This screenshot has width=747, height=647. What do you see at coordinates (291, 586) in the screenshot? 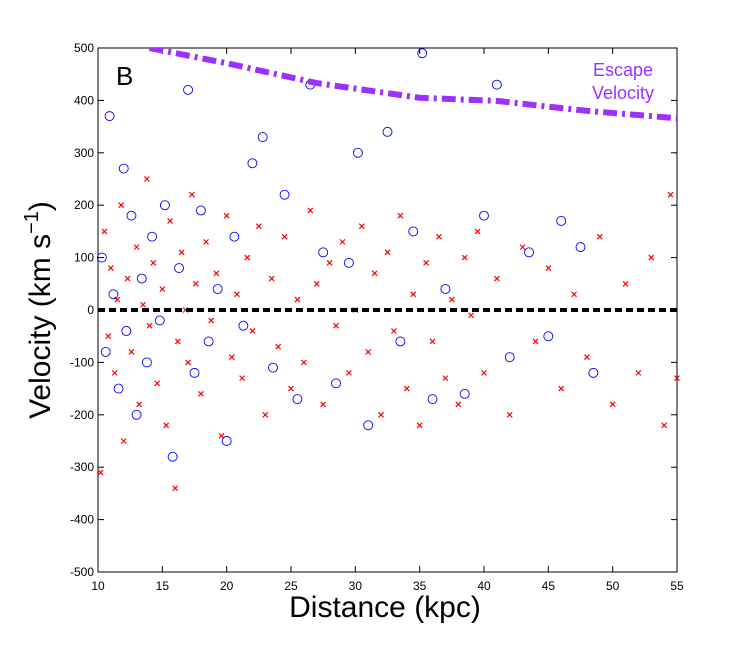
I see `x-tick-label: 25` at bounding box center [291, 586].